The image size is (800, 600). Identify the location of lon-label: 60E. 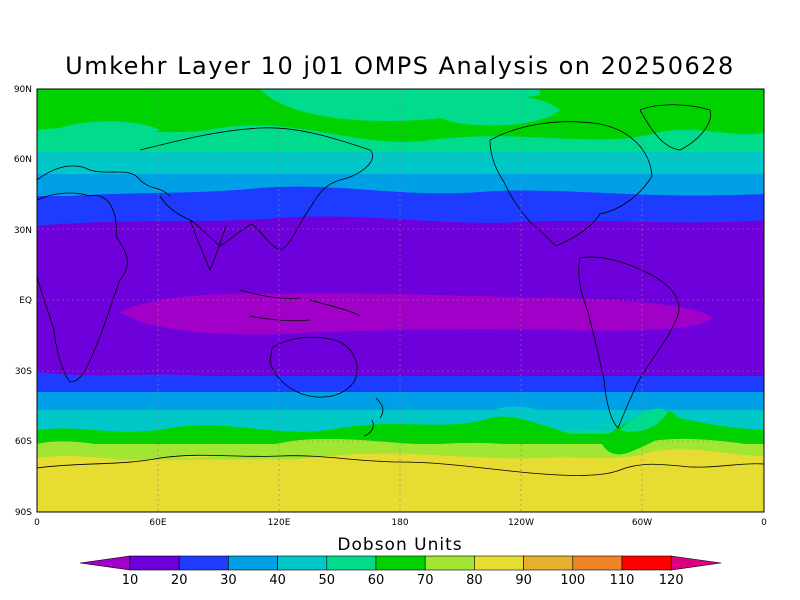
(157, 523).